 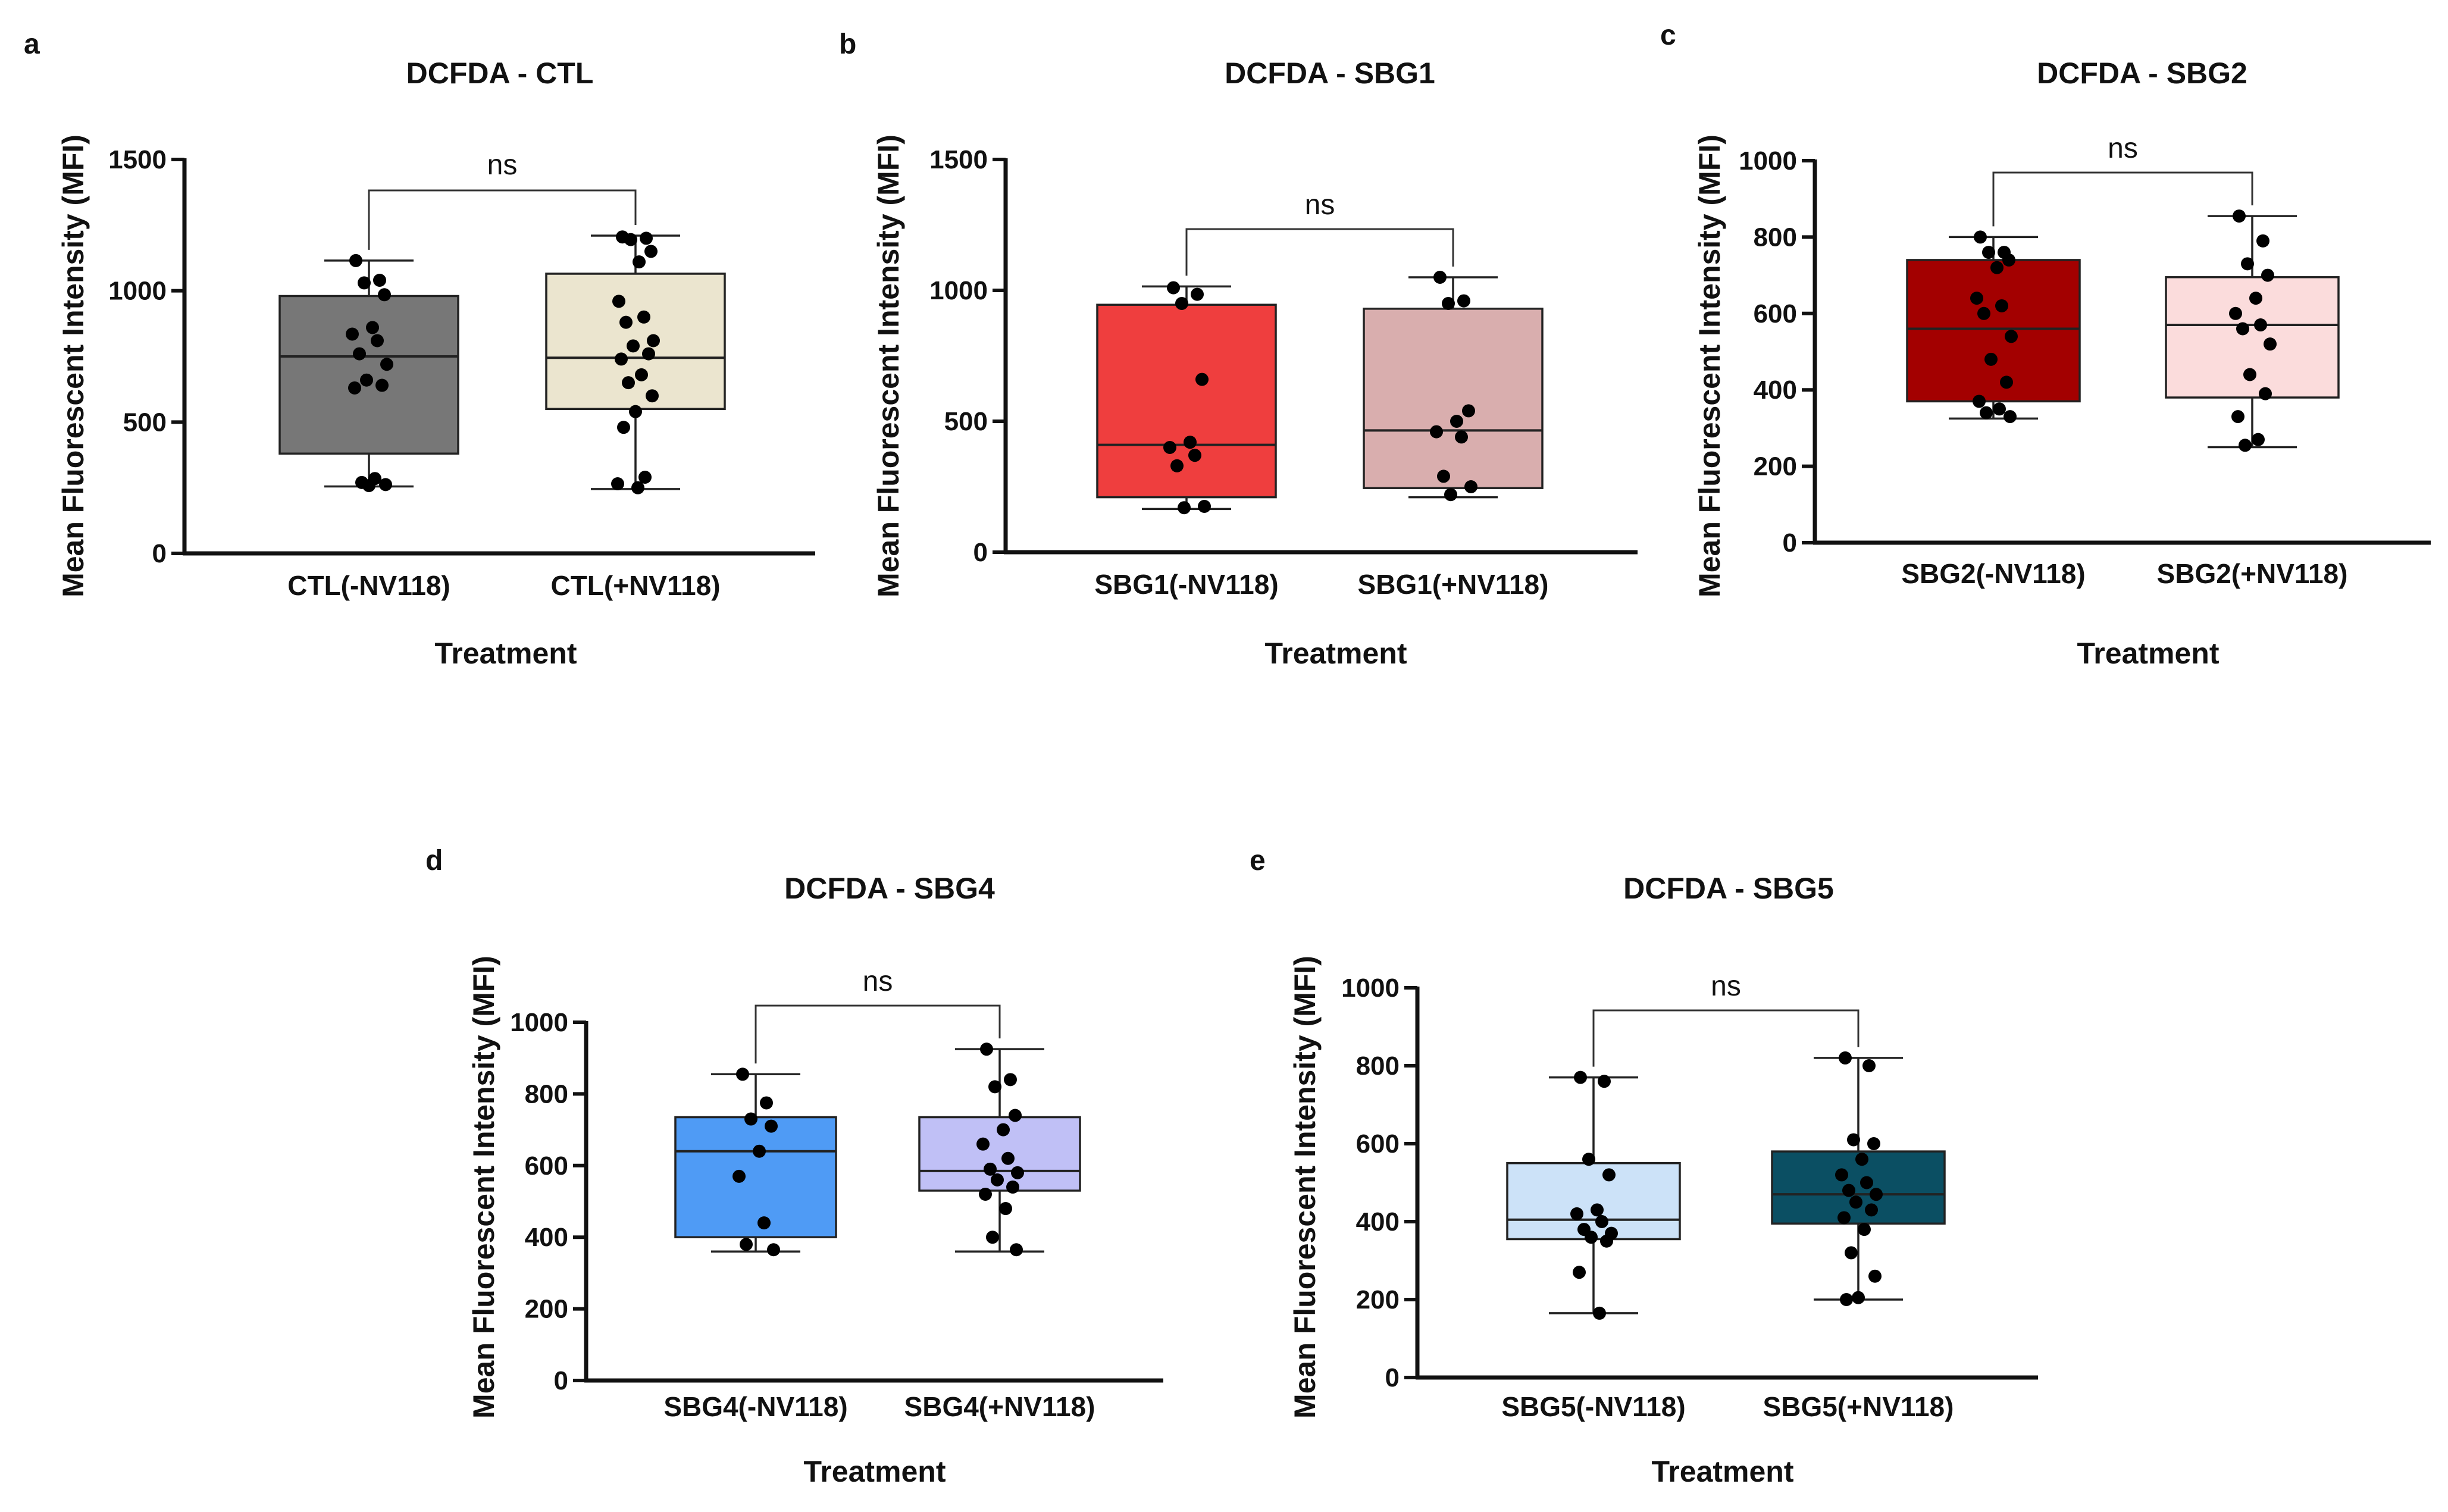 I want to click on category-label: SBG1(-NV118), so click(x=1186, y=584).